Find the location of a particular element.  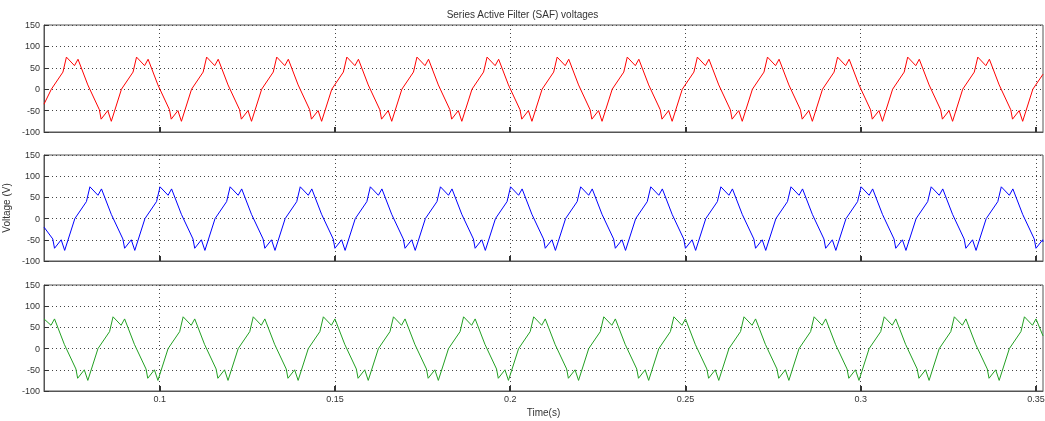

x-tick-label: 0.2 is located at coordinates (510, 398).